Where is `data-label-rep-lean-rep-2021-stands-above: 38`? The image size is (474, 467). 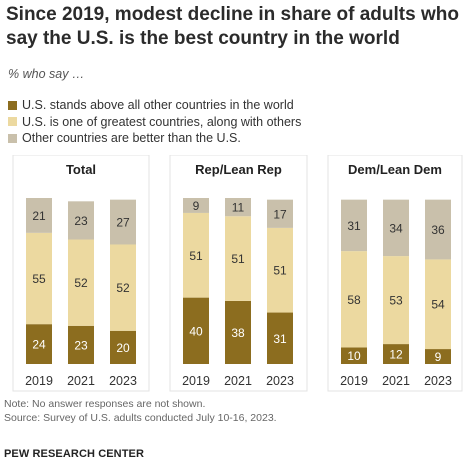 data-label-rep-lean-rep-2021-stands-above: 38 is located at coordinates (238, 333).